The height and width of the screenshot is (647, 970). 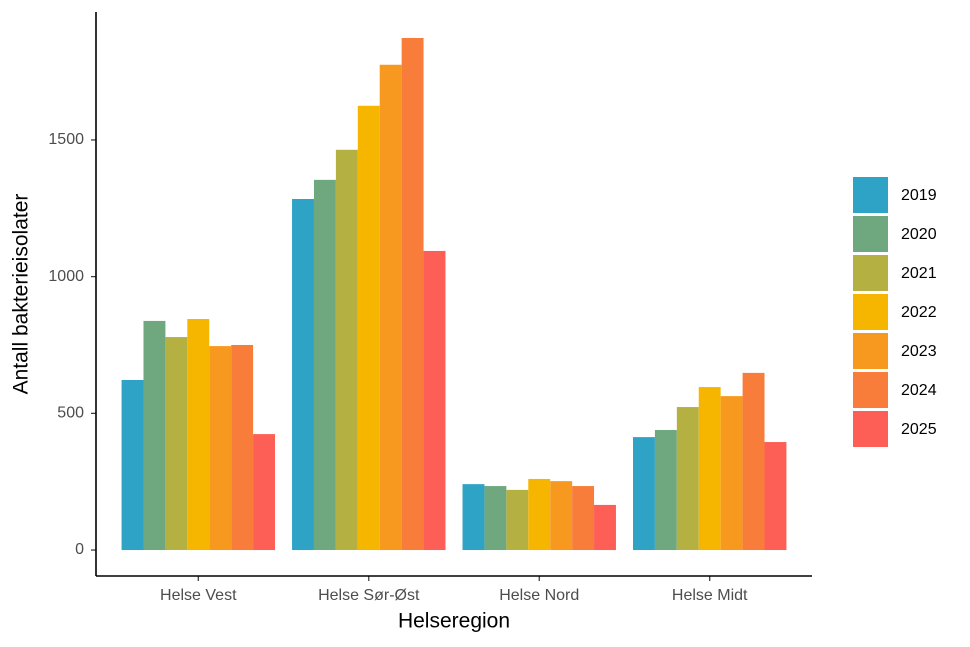 What do you see at coordinates (79, 549) in the screenshot?
I see `y-tick-label: 0` at bounding box center [79, 549].